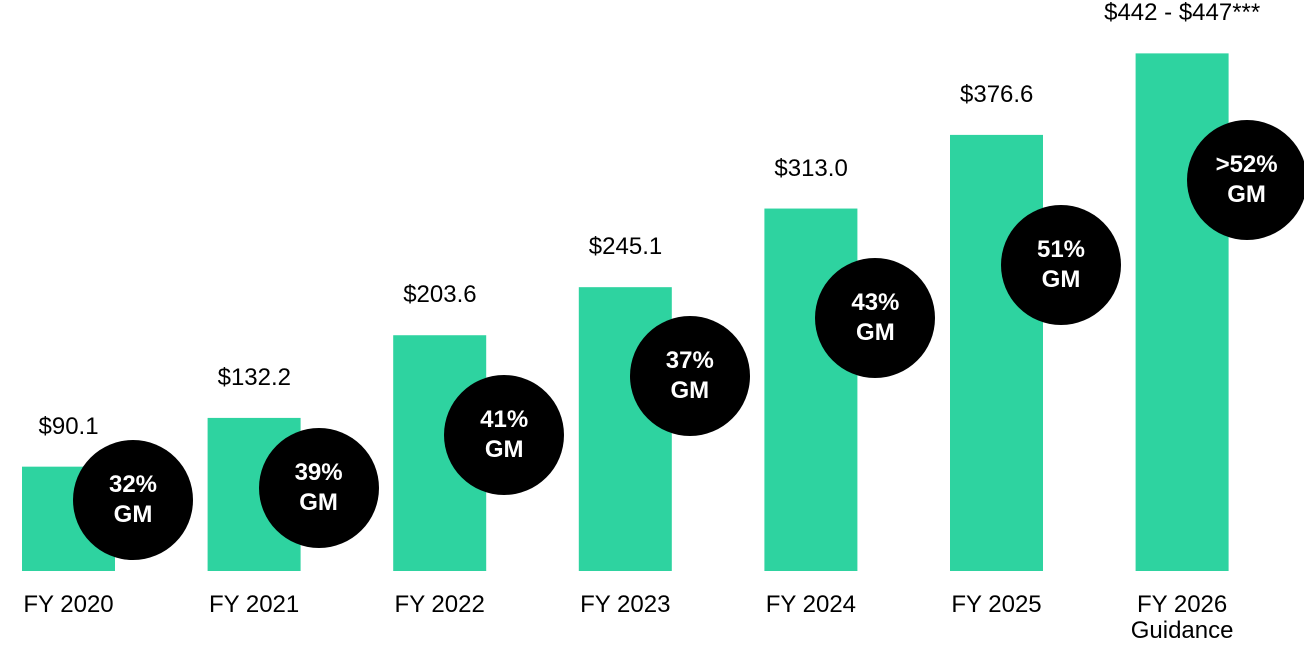  I want to click on x-tick-label: FY 2022, so click(439, 604).